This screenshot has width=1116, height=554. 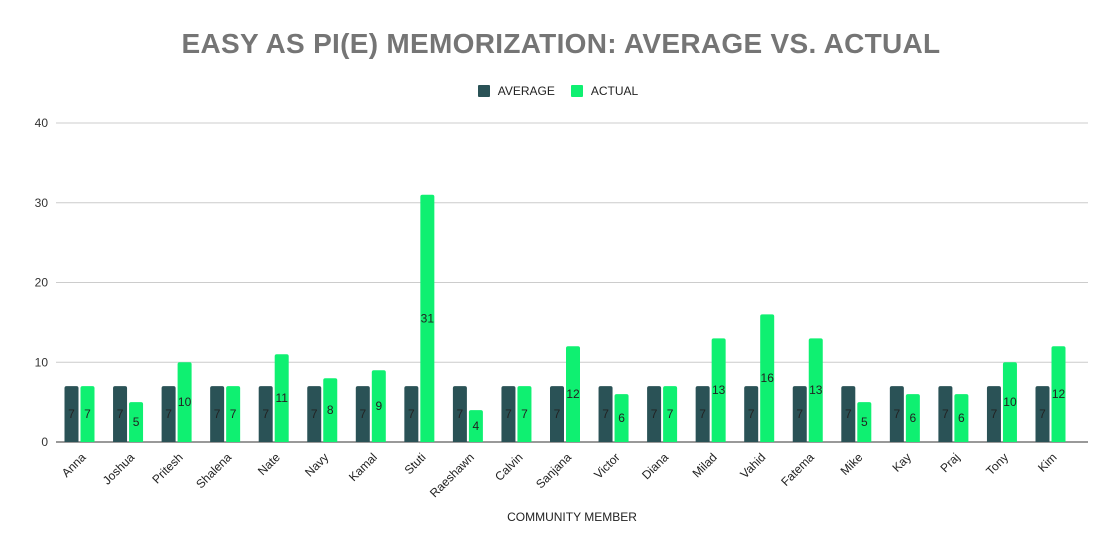 I want to click on legend-label-average: AVERAGE, so click(x=526, y=91).